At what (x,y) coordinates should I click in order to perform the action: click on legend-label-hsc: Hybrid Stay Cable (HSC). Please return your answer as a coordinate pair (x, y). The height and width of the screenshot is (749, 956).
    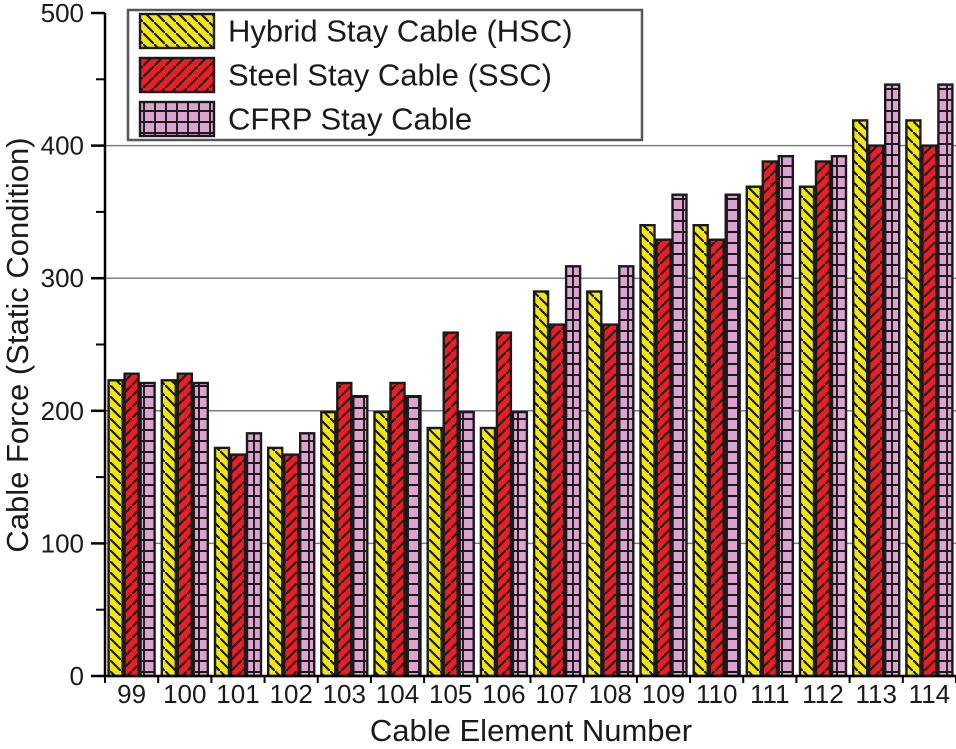
    Looking at the image, I should click on (400, 31).